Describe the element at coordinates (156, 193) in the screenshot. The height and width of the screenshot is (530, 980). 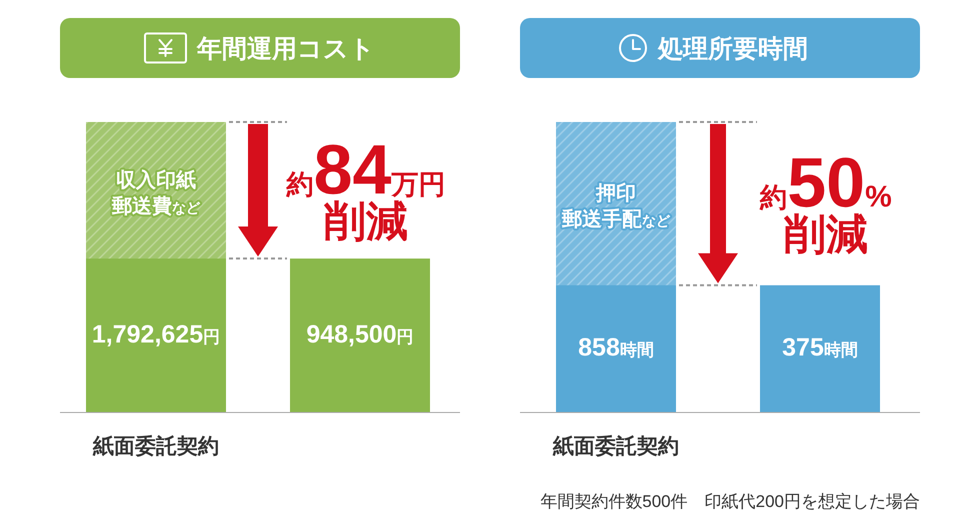
I see `band-label: 収入印紙郵送費など` at that location.